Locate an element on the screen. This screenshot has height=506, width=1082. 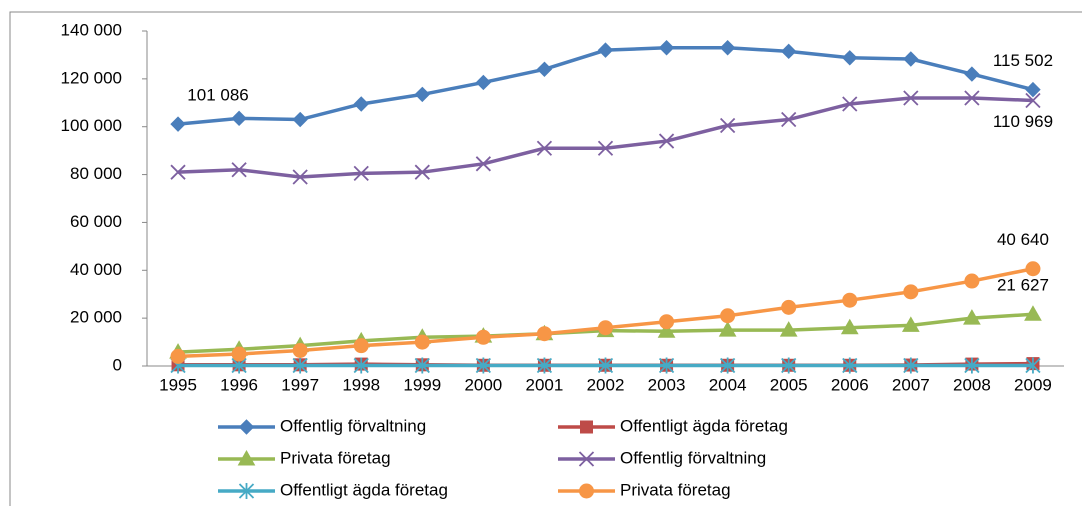
y-tick-label: 120 000 is located at coordinates (91, 77).